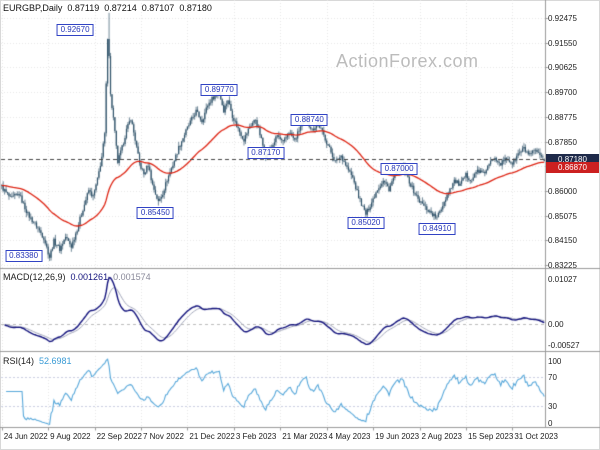 This screenshot has width=600, height=450. Describe the element at coordinates (536, 436) in the screenshot. I see `date-axis-label: 31 Oct 2023` at that location.